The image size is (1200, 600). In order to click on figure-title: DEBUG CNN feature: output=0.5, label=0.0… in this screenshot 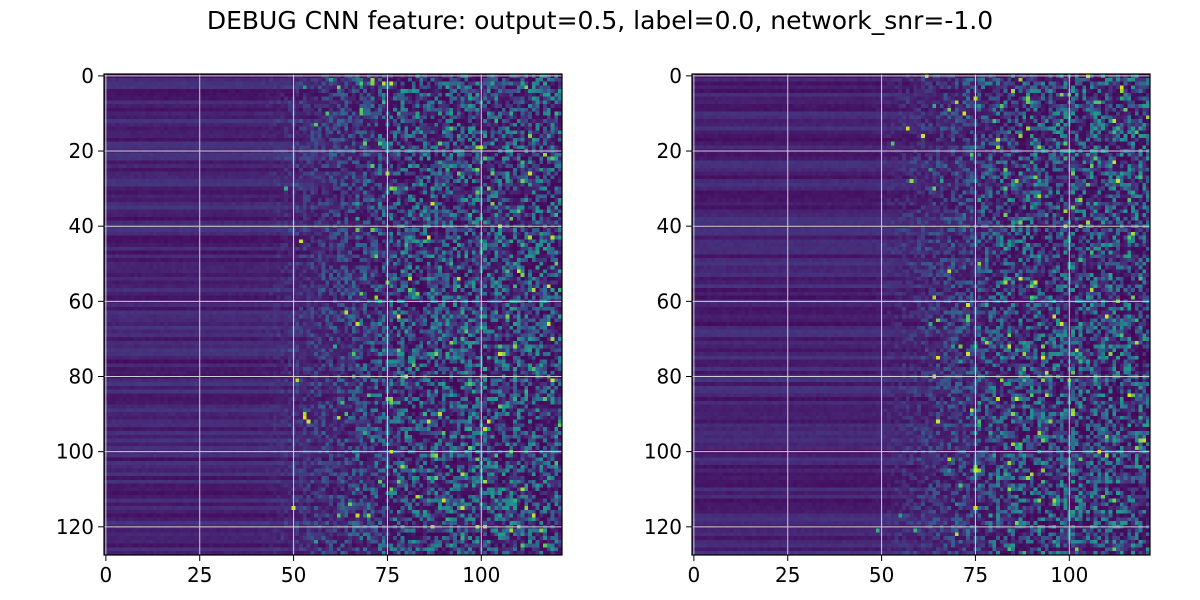, I will do `click(600, 20)`.